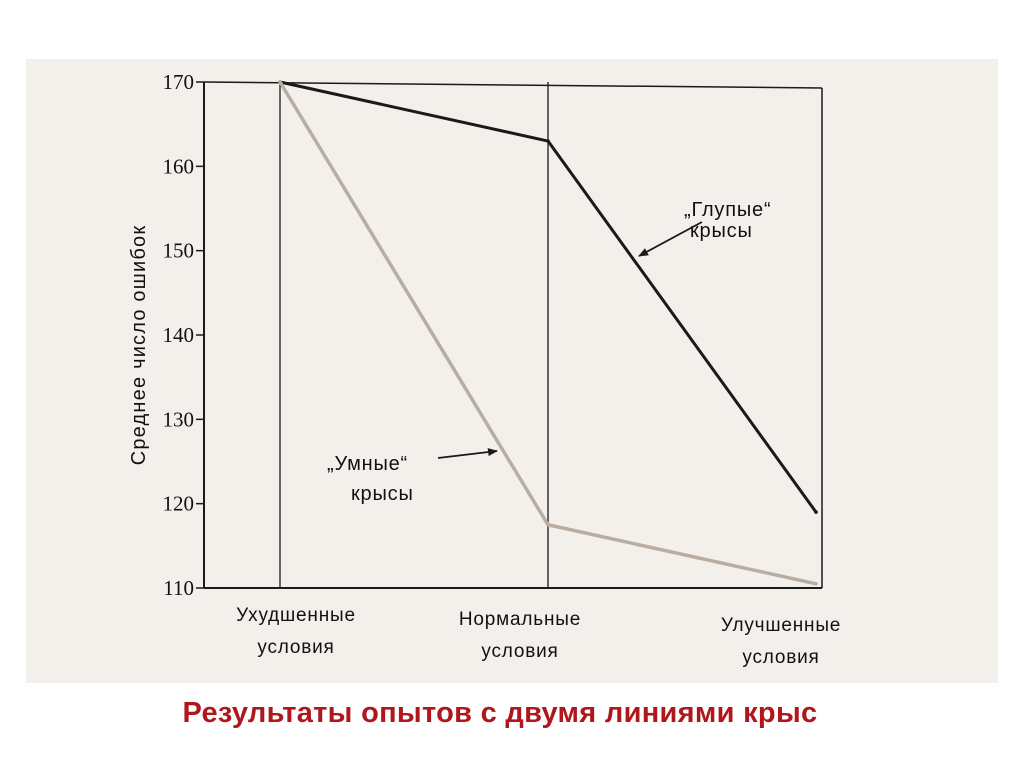 The height and width of the screenshot is (767, 1024). What do you see at coordinates (296, 615) in the screenshot?
I see `category-label-1-line-1: Ухудшенные` at bounding box center [296, 615].